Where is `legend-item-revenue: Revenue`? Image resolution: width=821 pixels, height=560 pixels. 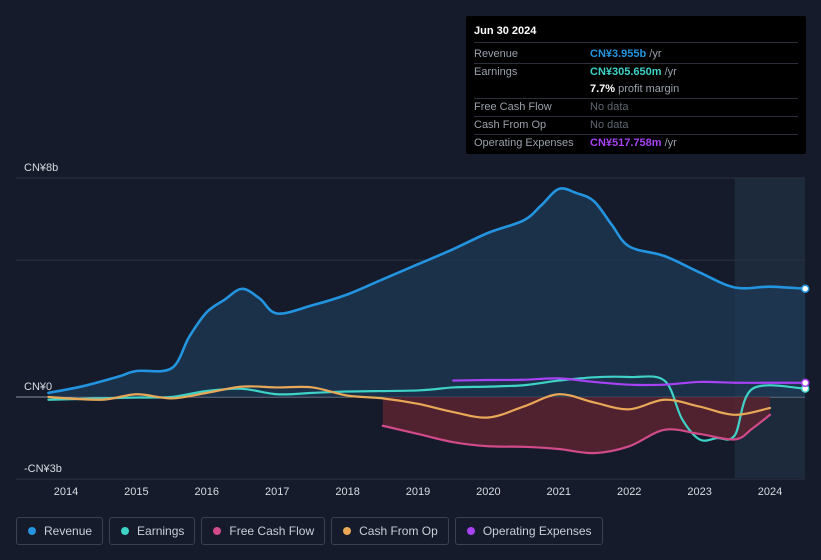
legend-item-revenue: Revenue is located at coordinates (60, 531).